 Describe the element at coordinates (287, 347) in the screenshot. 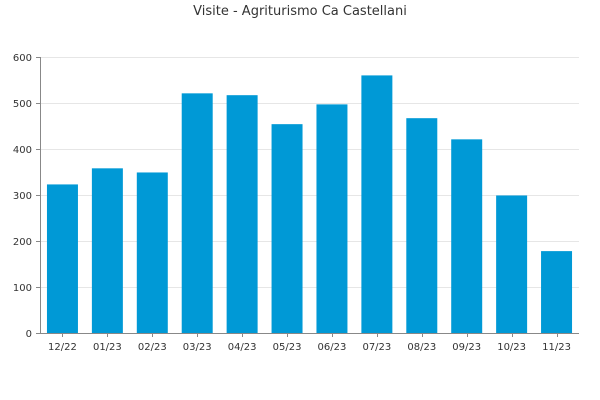

I see `x-tick-label: 05/23` at that location.